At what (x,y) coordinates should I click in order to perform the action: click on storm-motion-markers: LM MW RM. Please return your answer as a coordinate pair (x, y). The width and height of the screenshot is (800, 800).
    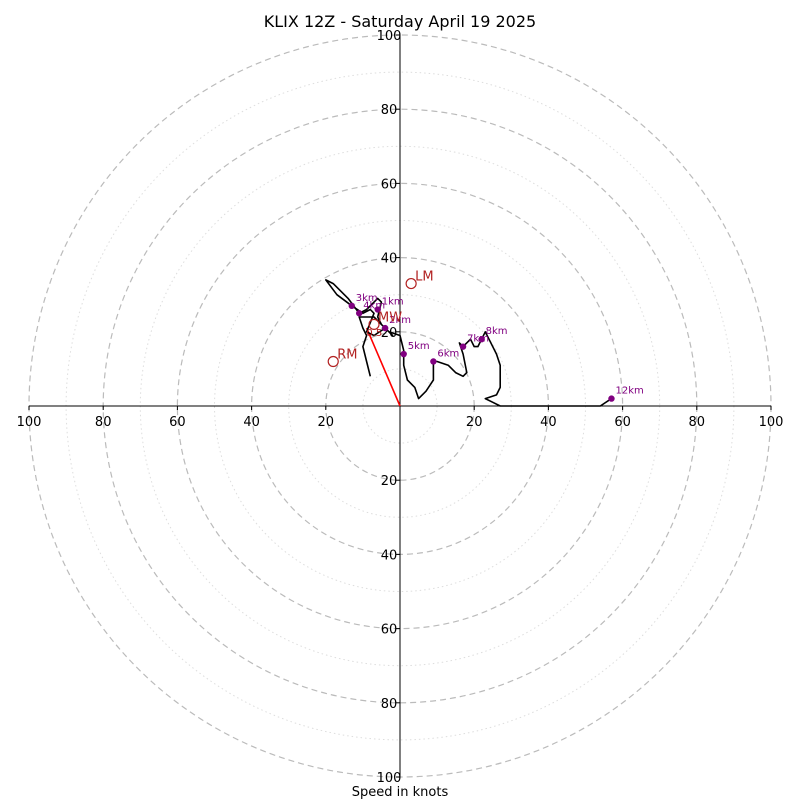
    Looking at the image, I should click on (380, 319).